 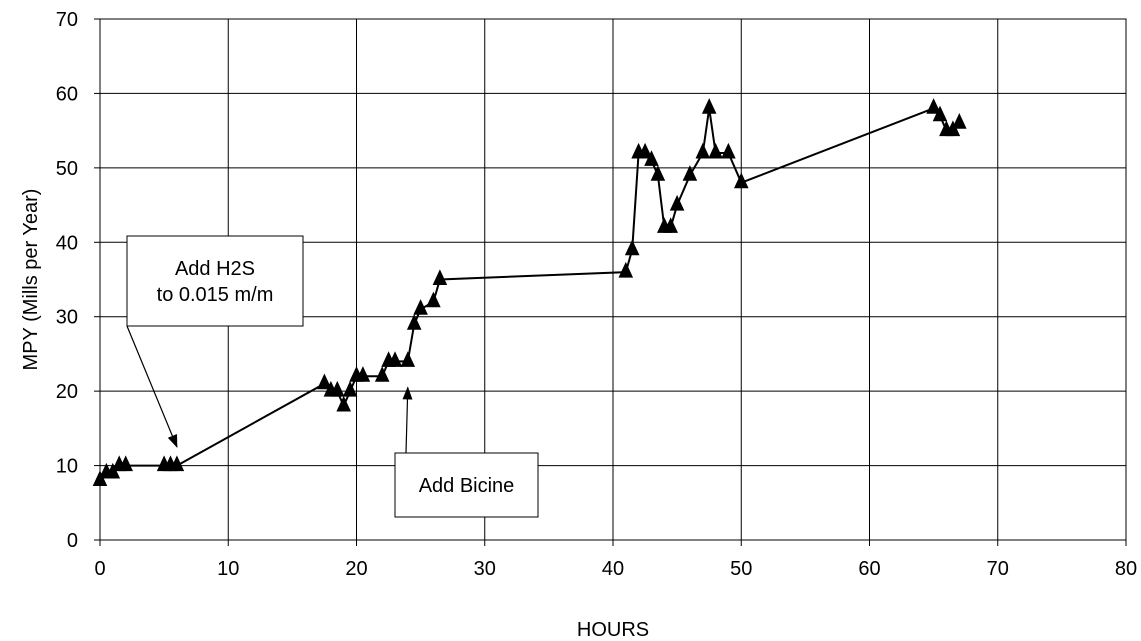 What do you see at coordinates (67, 243) in the screenshot?
I see `y-tick-label: 40` at bounding box center [67, 243].